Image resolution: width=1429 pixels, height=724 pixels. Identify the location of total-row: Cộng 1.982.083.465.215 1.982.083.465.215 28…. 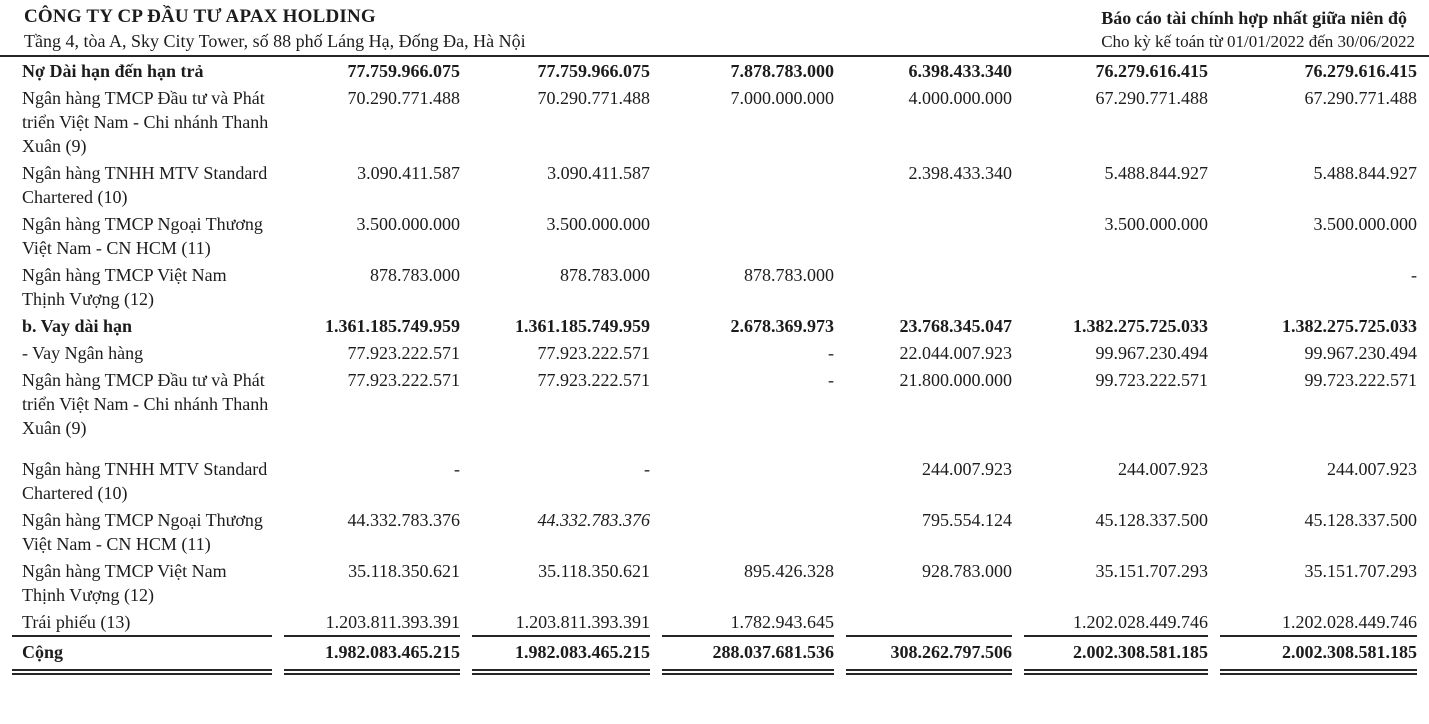
(714, 656).